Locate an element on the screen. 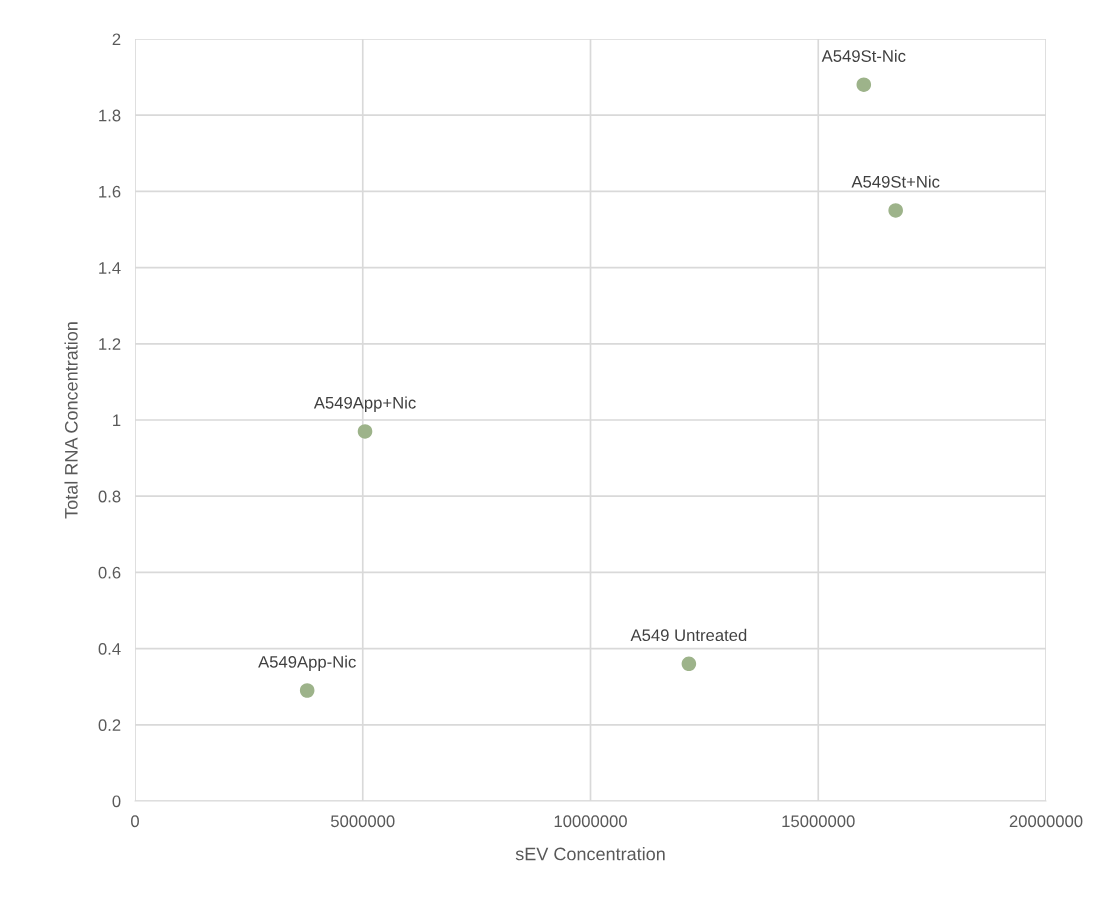  x-tick-label: 15000000 is located at coordinates (818, 821).